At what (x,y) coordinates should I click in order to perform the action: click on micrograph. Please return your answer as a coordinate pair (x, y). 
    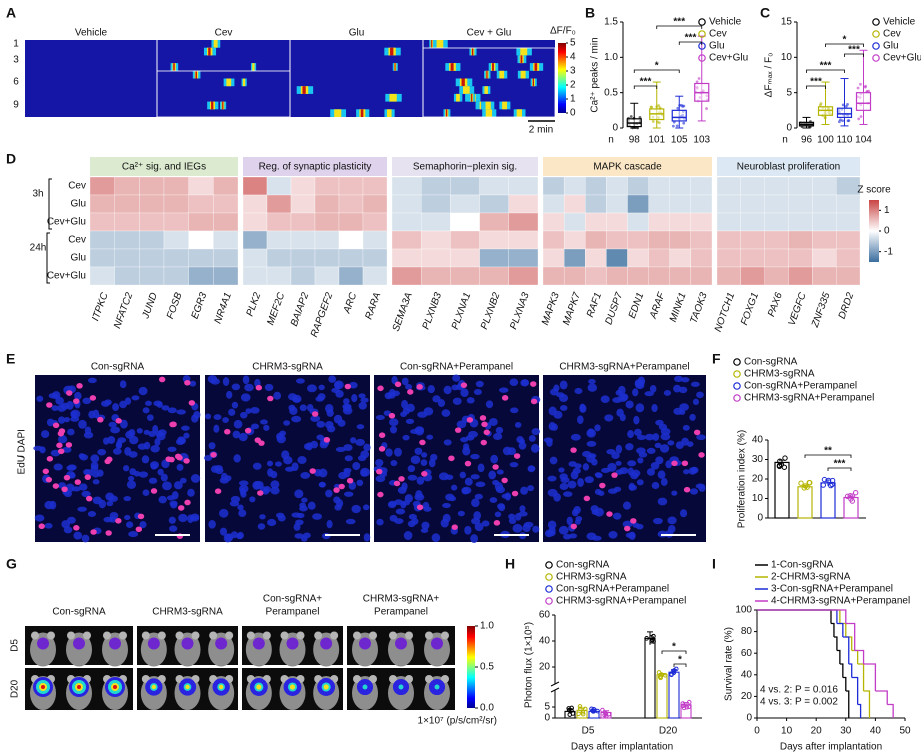
    Looking at the image, I should click on (624, 458).